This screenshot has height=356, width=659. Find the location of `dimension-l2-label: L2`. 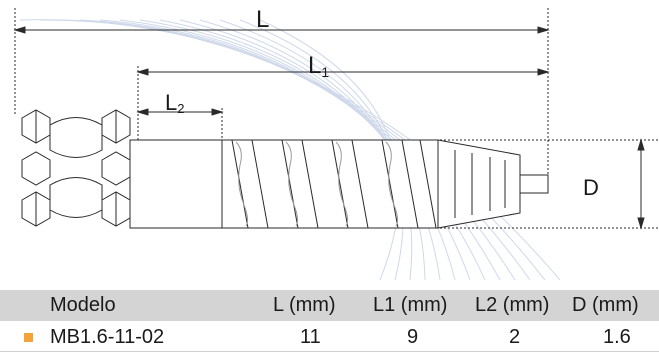

dimension-l2-label: L2 is located at coordinates (174, 103).